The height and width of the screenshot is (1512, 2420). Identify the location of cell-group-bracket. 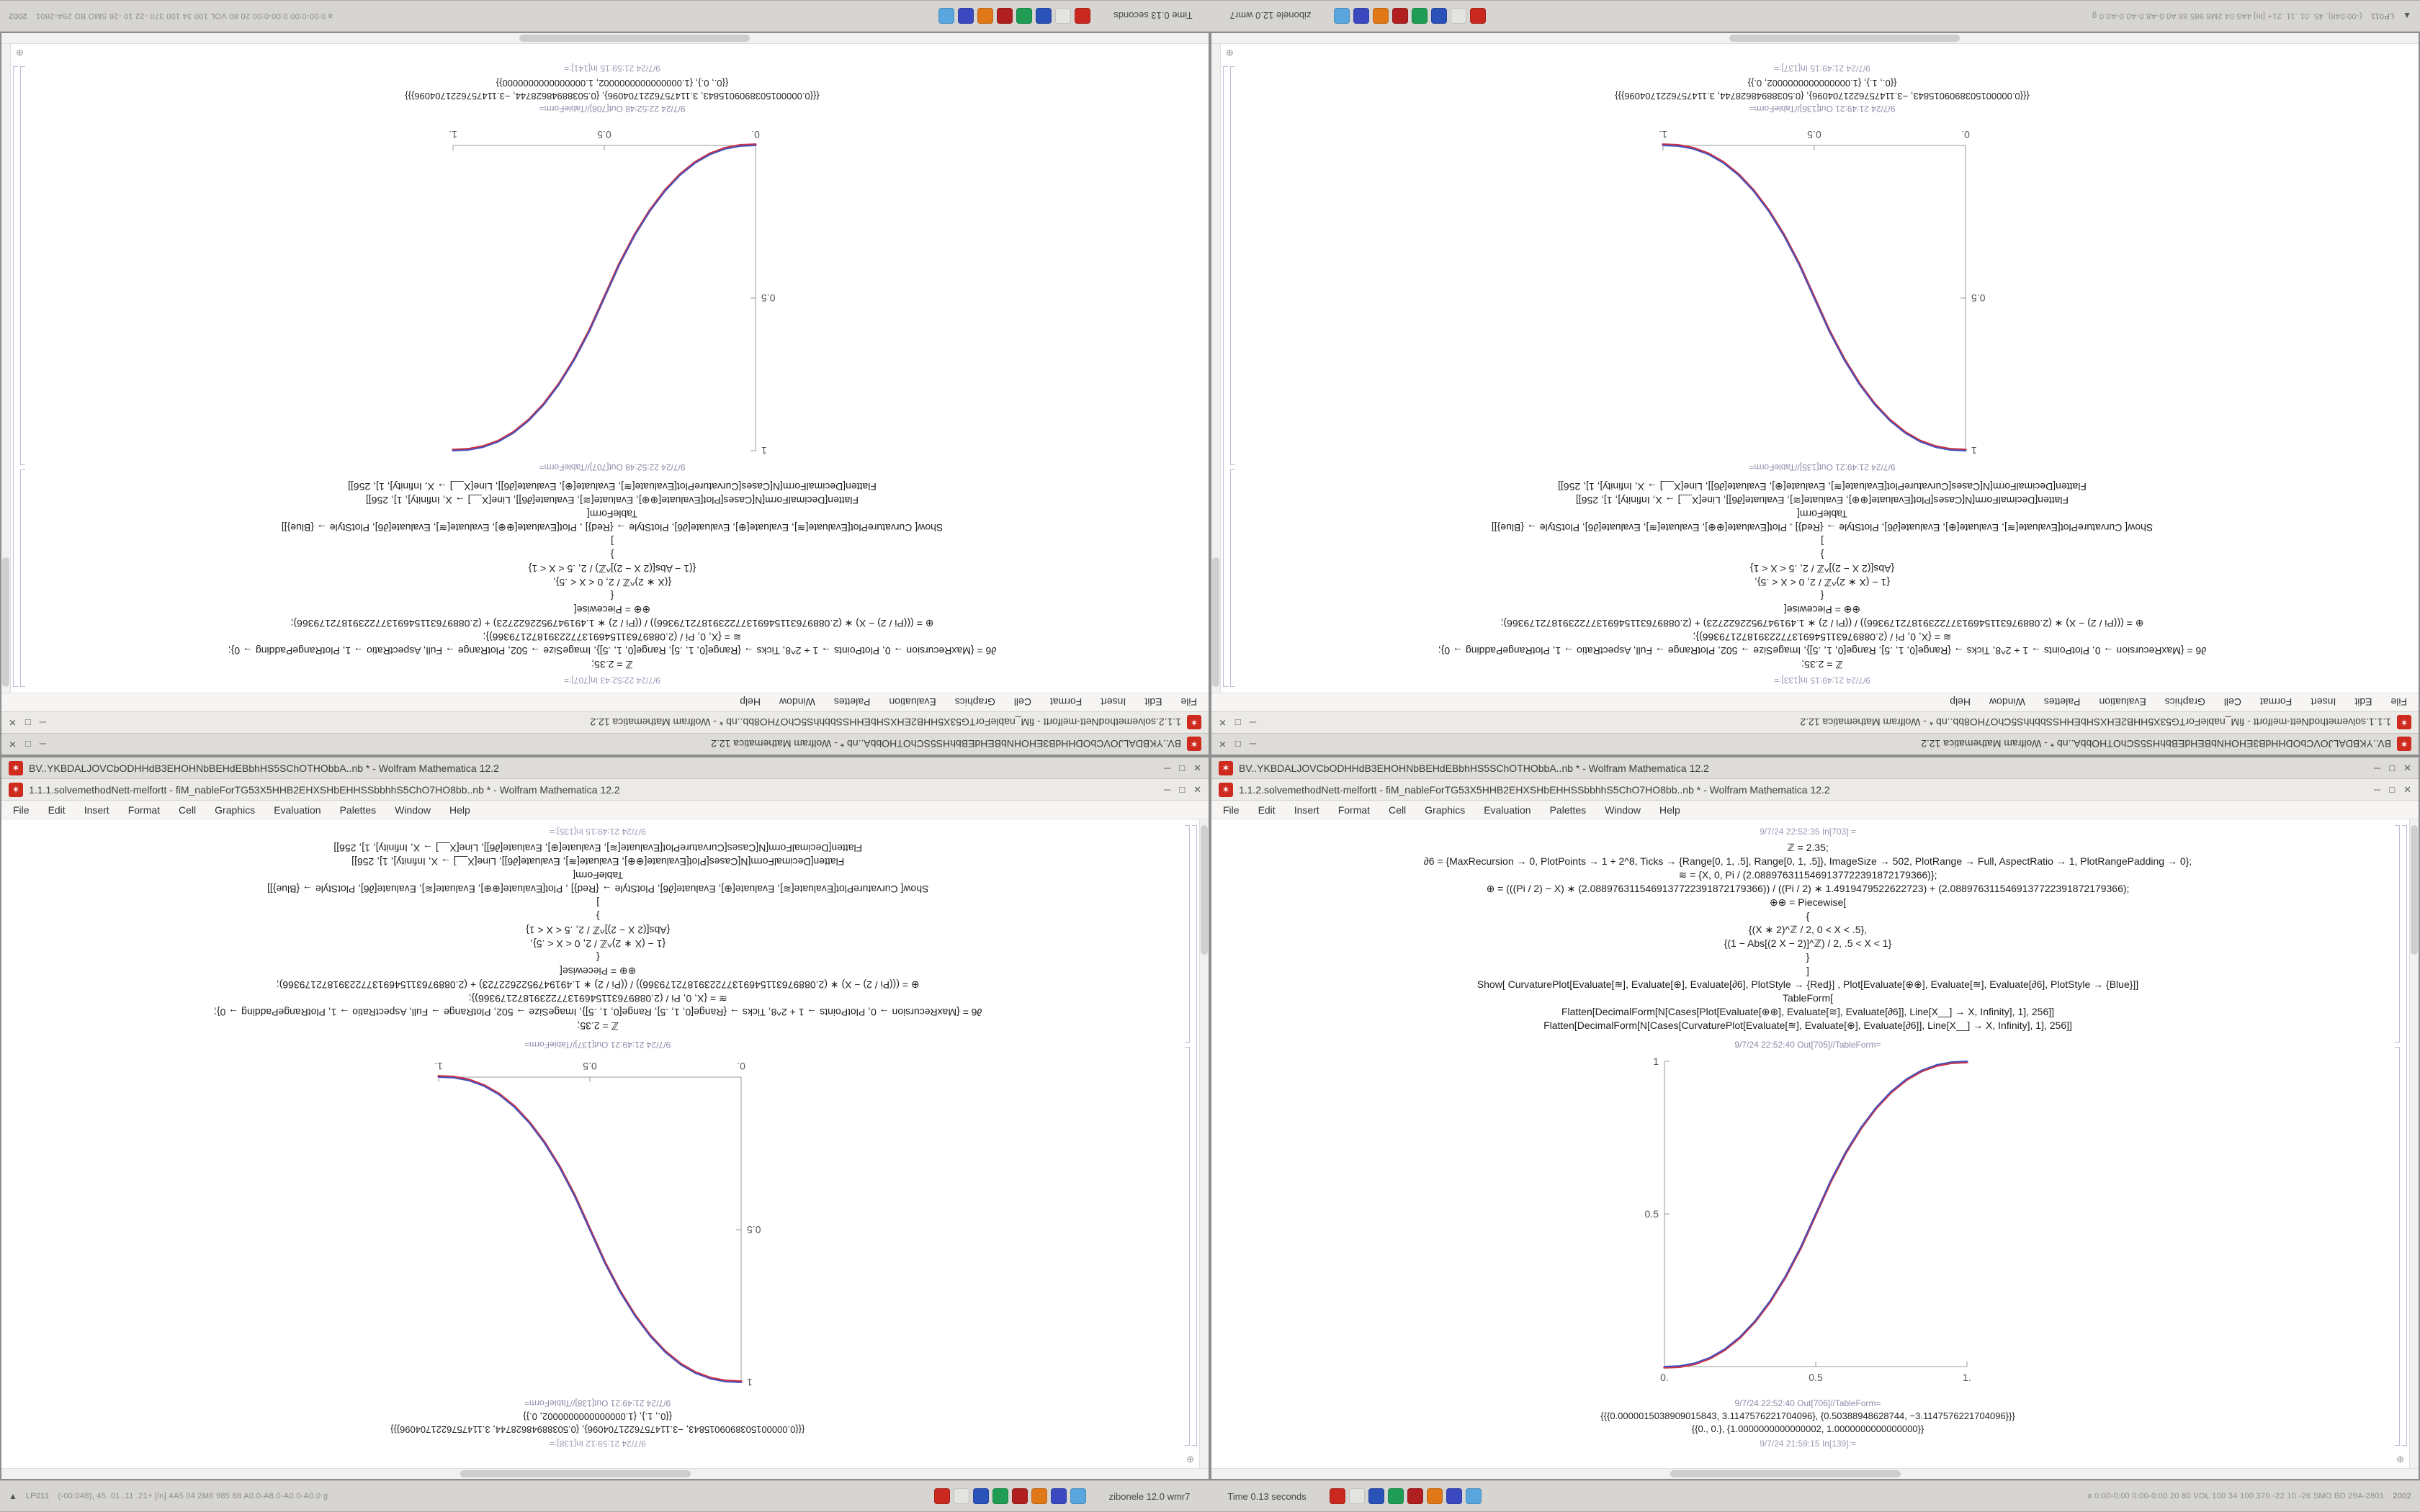
(15, 376).